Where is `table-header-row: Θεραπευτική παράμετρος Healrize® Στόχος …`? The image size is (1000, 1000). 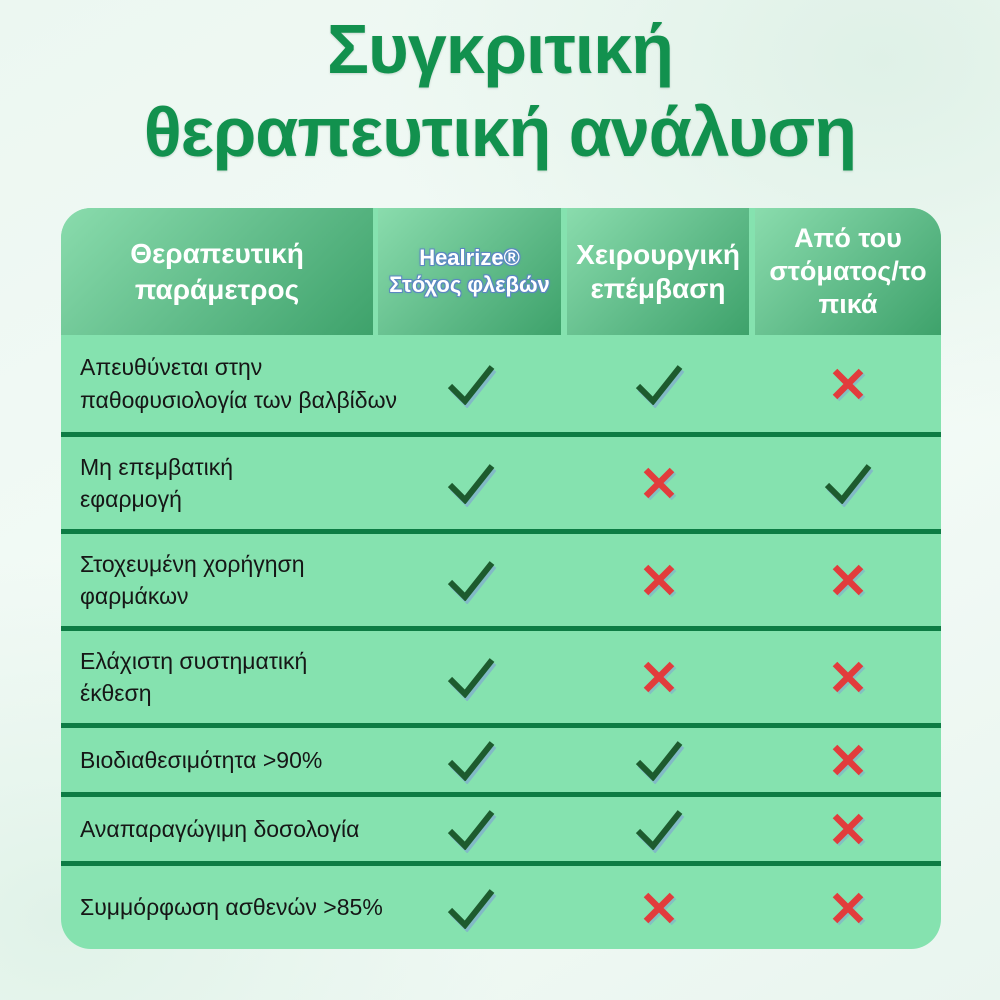 table-header-row: Θεραπευτική παράμετρος Healrize® Στόχος … is located at coordinates (501, 271).